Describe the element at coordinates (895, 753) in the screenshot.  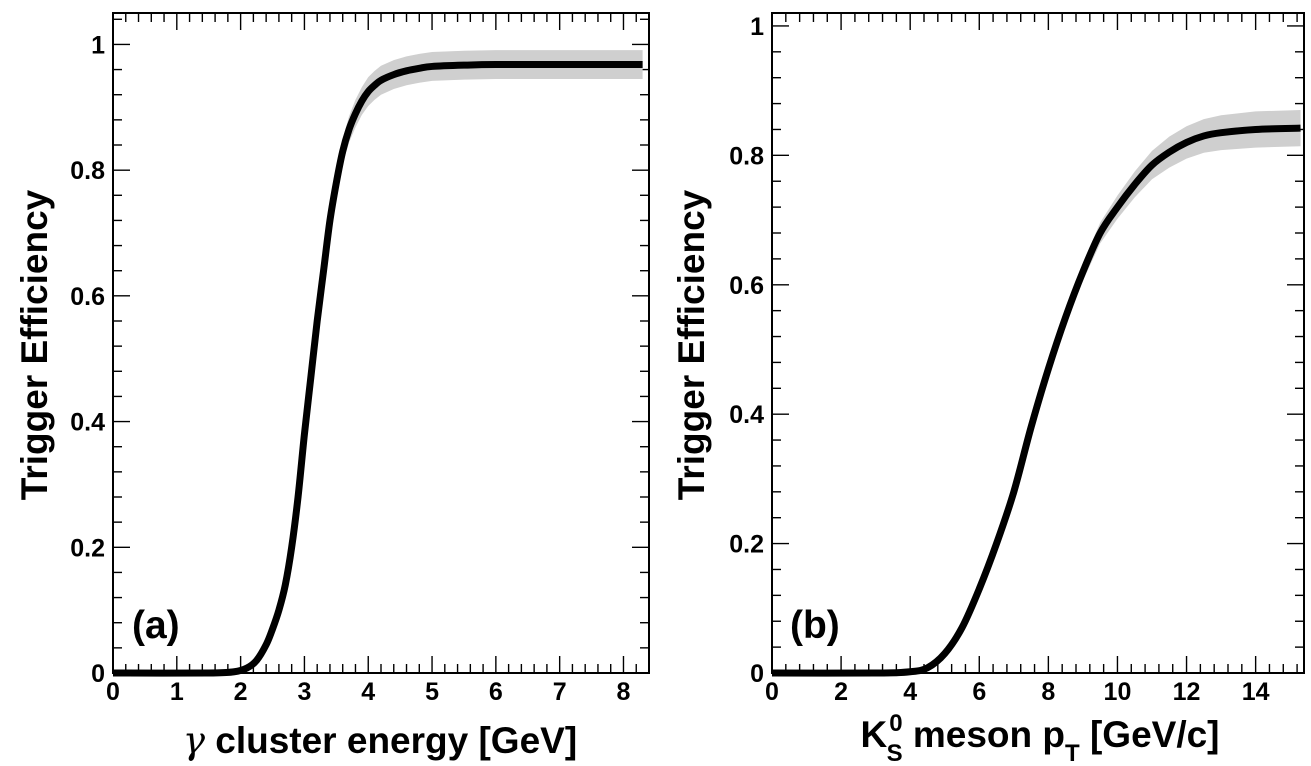
I see `kshort-subscript: S` at that location.